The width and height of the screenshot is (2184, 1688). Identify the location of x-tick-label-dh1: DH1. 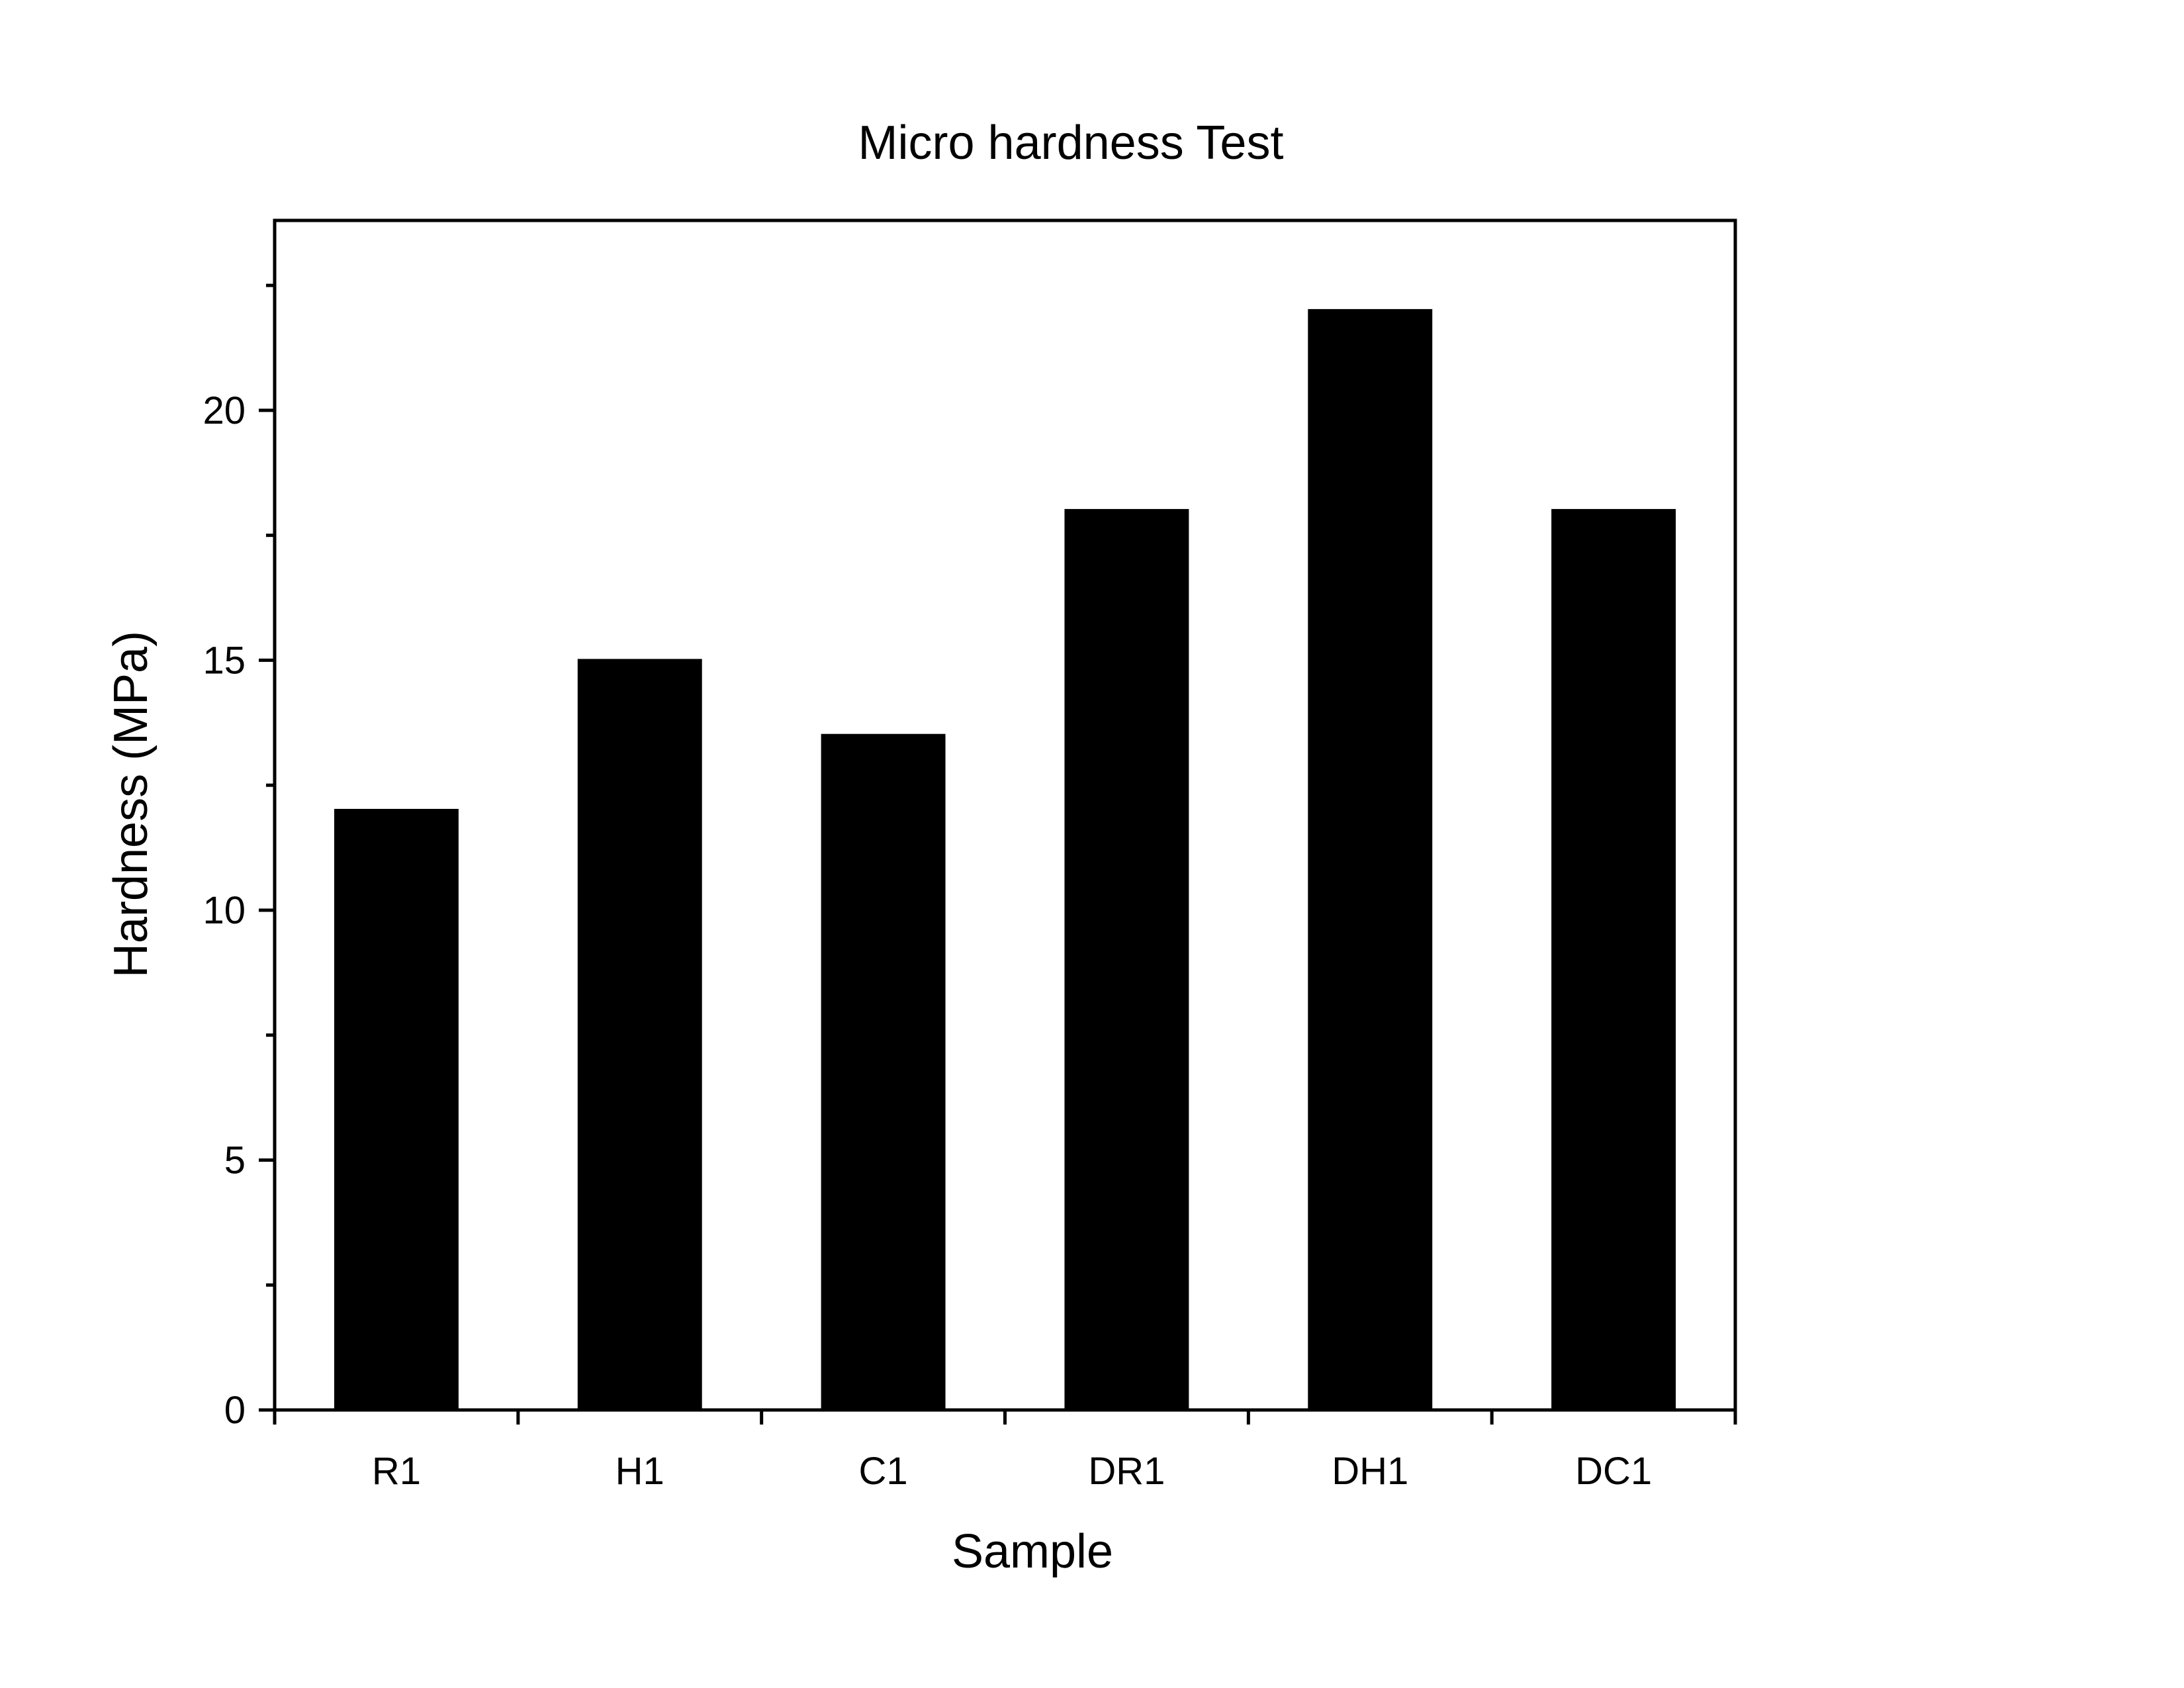
(1370, 1471).